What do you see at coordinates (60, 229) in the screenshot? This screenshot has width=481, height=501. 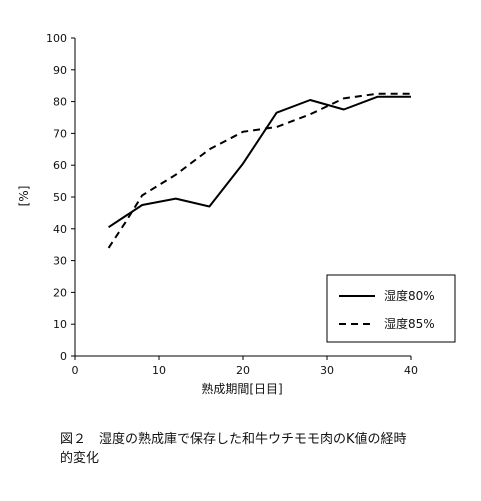 I see `y-tick-label: 40` at bounding box center [60, 229].